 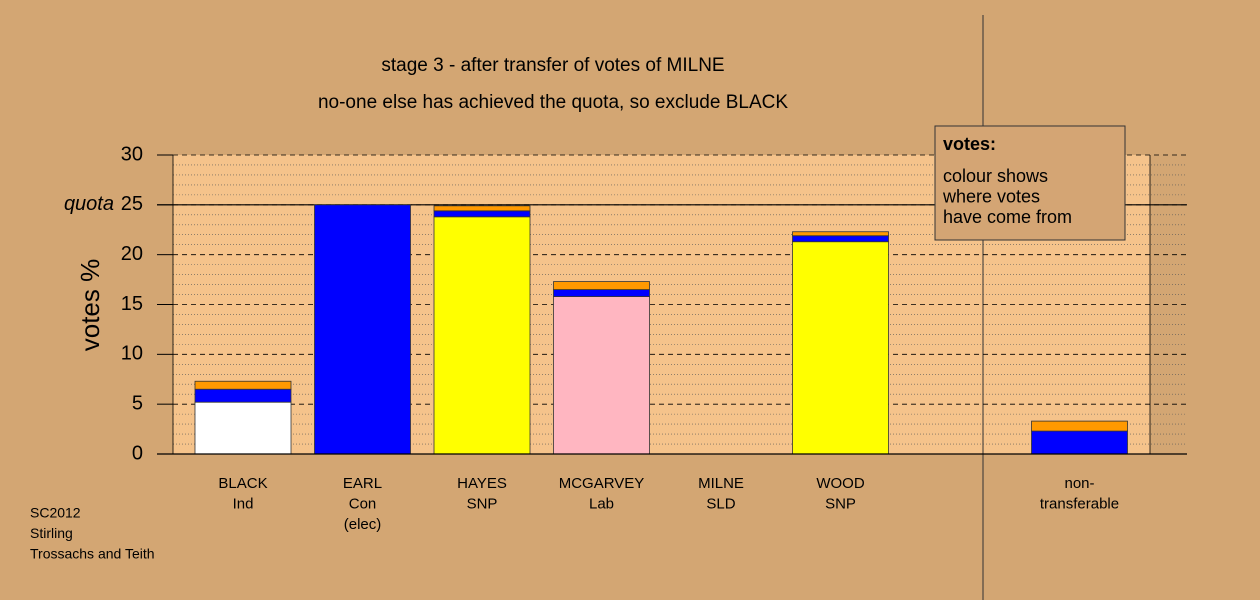 I want to click on x-tick-label: BLACK, so click(x=242, y=483).